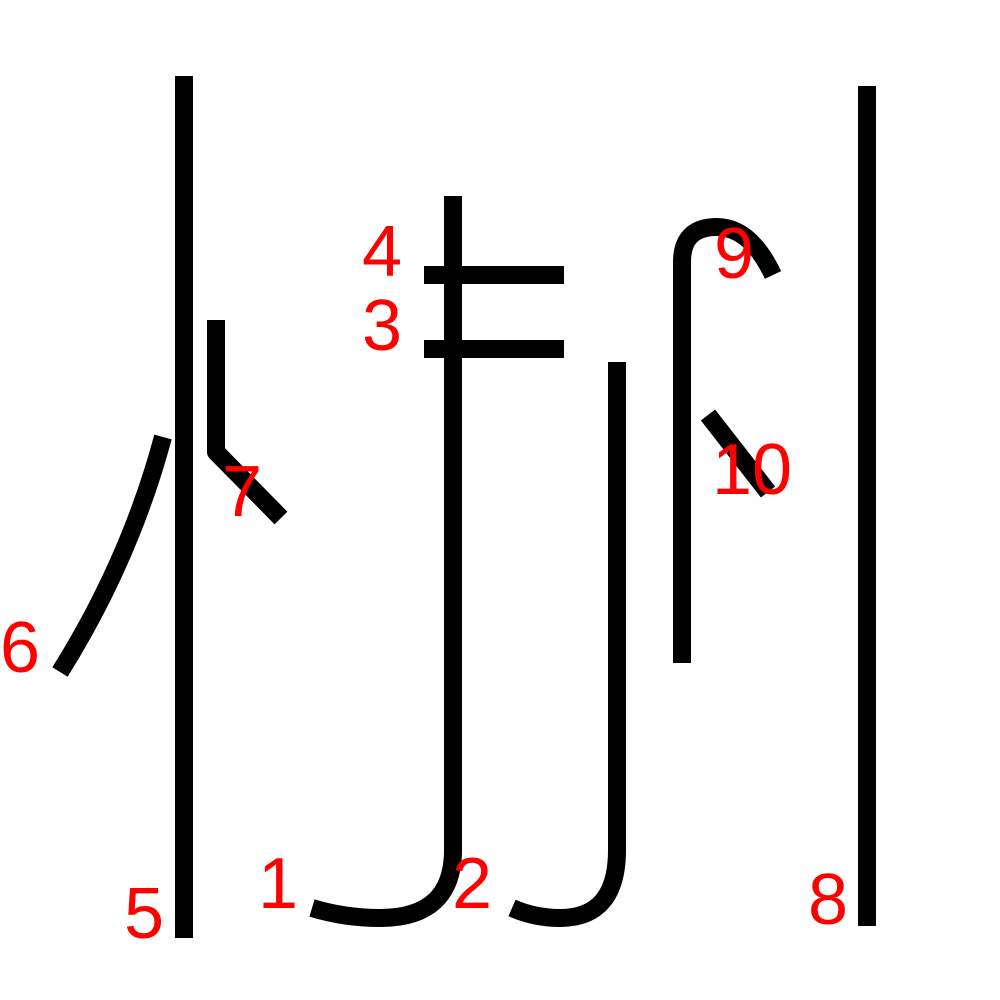 This screenshot has width=1000, height=1000. Describe the element at coordinates (278, 884) in the screenshot. I see `stroke-number-label: 1` at that location.